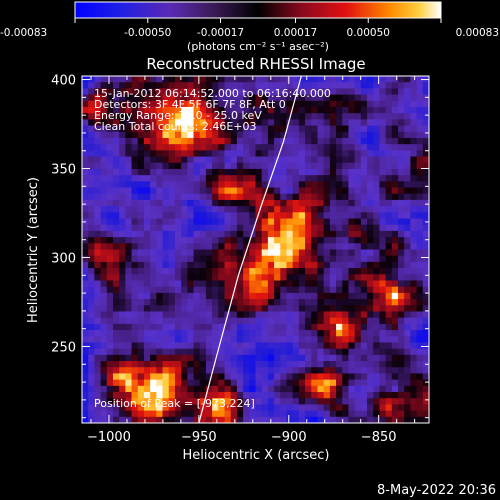 The height and width of the screenshot is (500, 500). I want to click on colorbar-tick-label: -0.00017, so click(220, 33).